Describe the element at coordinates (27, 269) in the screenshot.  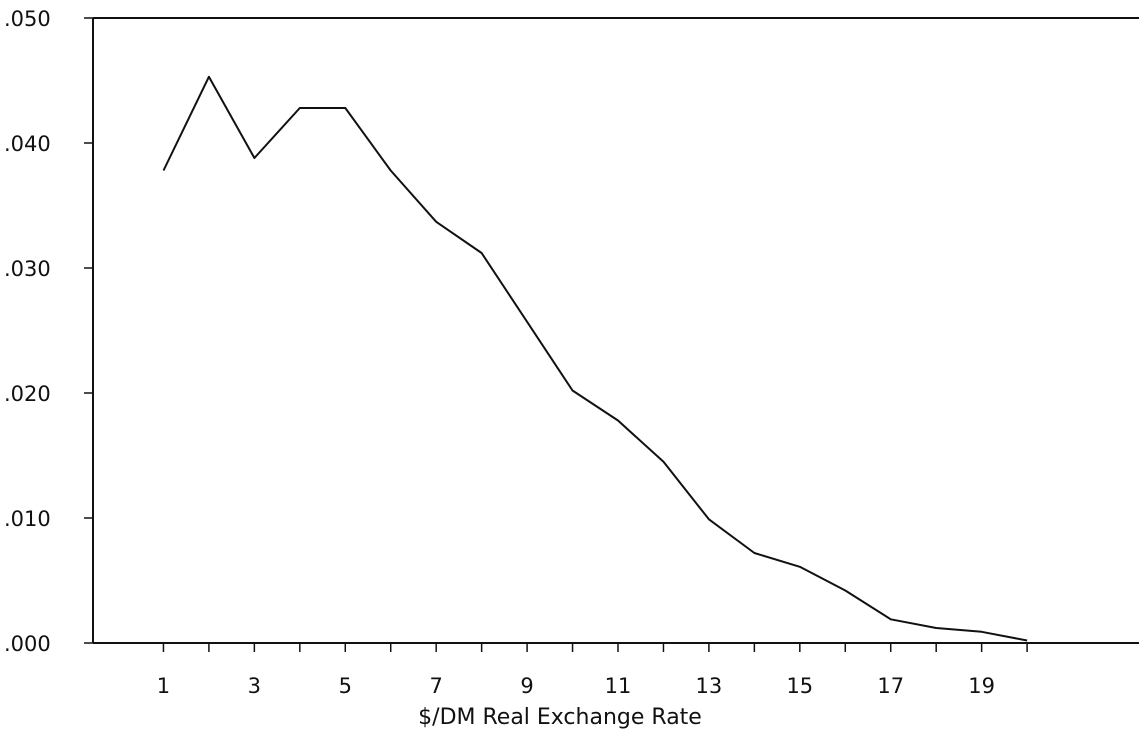
I see `y-tick-label: .030` at that location.